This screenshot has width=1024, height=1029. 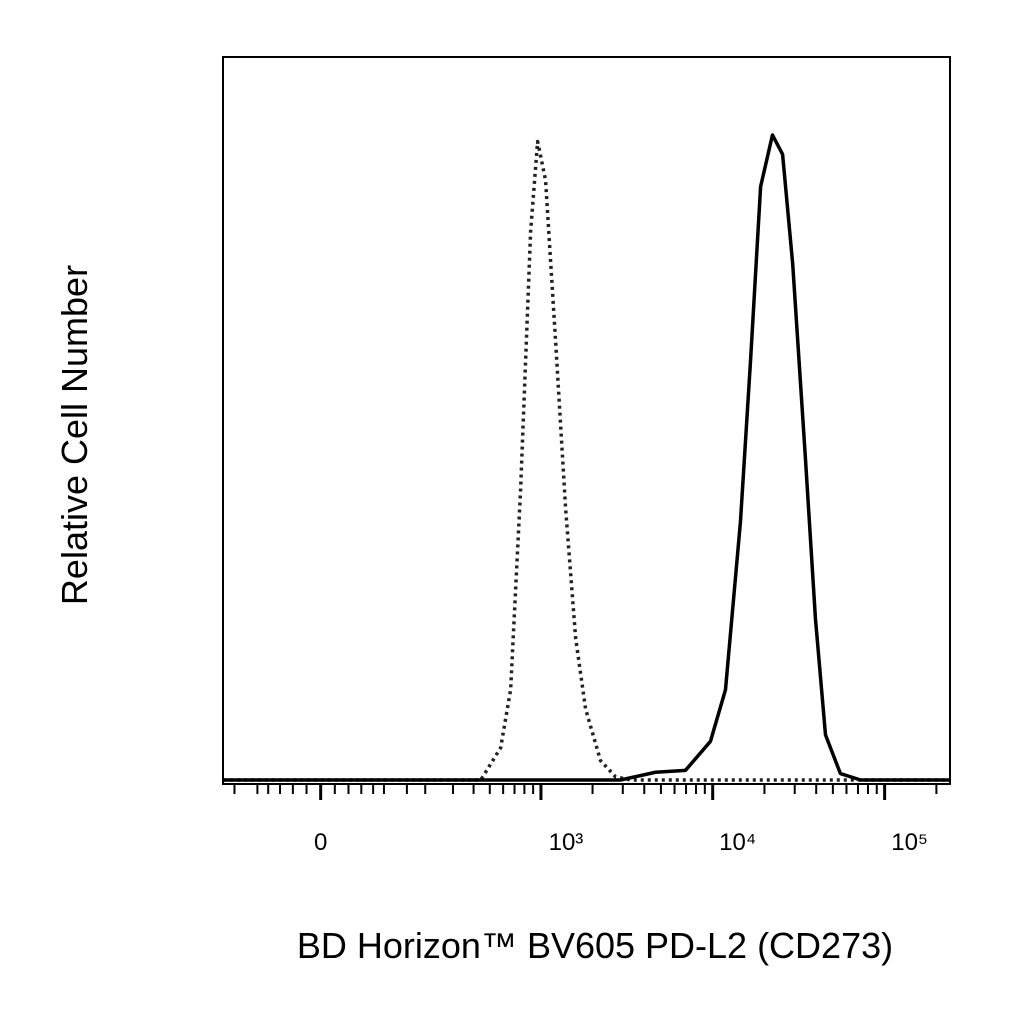 I want to click on y-axis-title: Relative Cell Number, so click(x=74, y=435).